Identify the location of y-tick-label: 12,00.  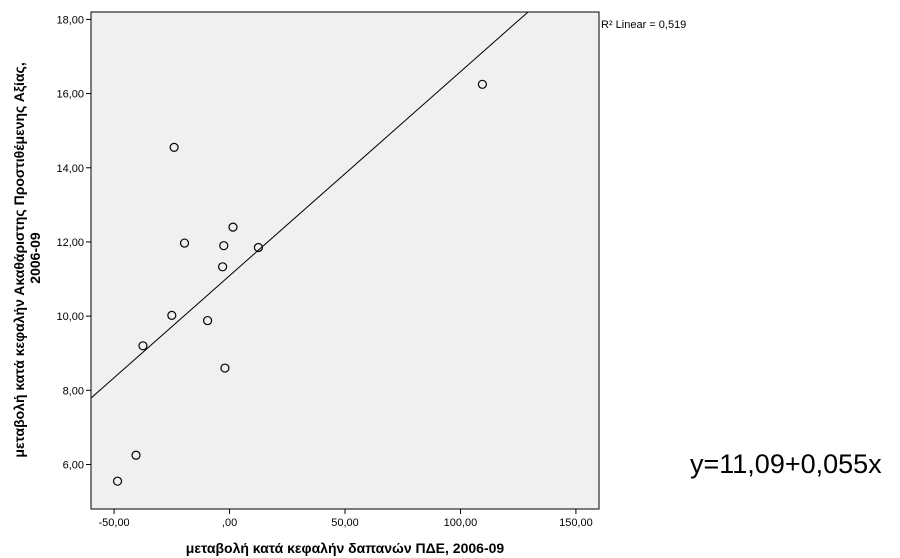
(70, 243).